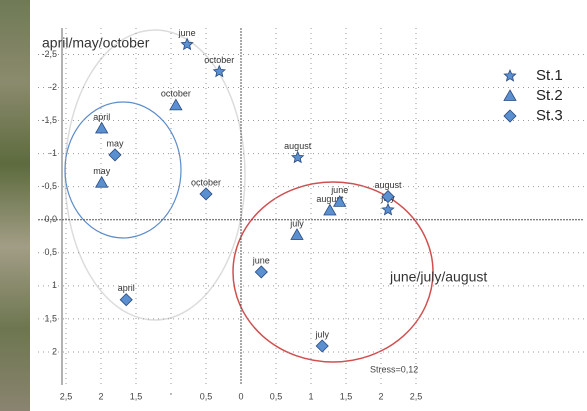 The width and height of the screenshot is (587, 411). I want to click on legend-label: St.2, so click(549, 95).